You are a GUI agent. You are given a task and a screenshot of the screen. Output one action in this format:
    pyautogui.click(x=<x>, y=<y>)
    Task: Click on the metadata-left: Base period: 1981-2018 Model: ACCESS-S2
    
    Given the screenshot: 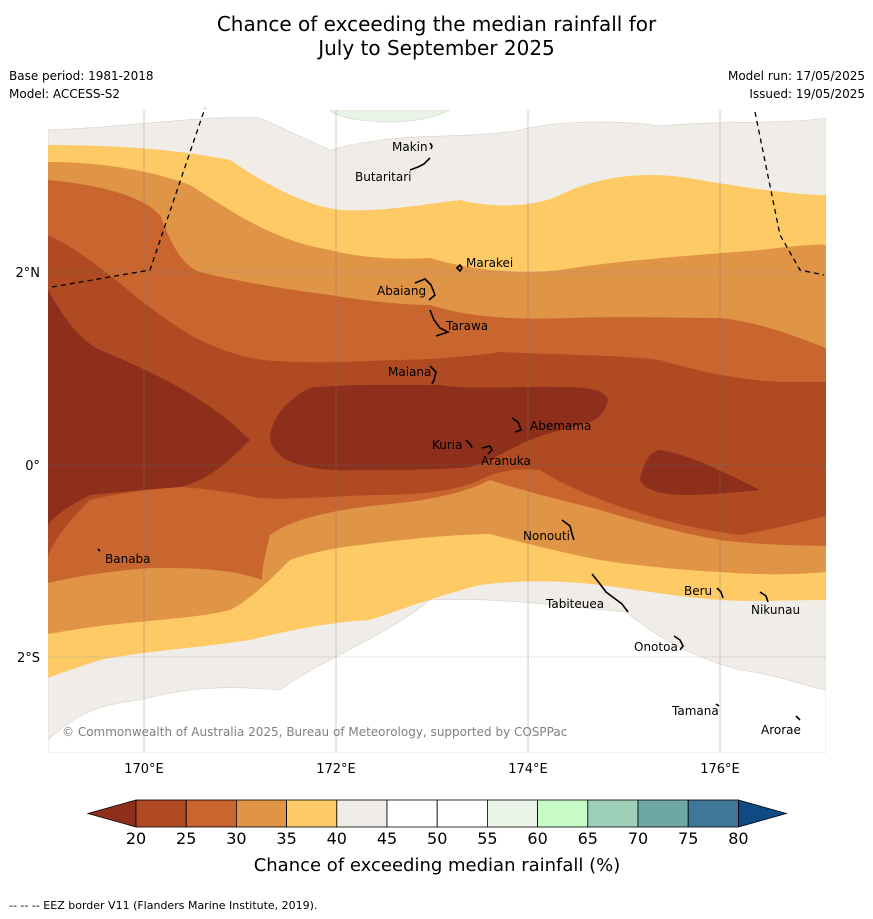 What is the action you would take?
    pyautogui.click(x=81, y=85)
    